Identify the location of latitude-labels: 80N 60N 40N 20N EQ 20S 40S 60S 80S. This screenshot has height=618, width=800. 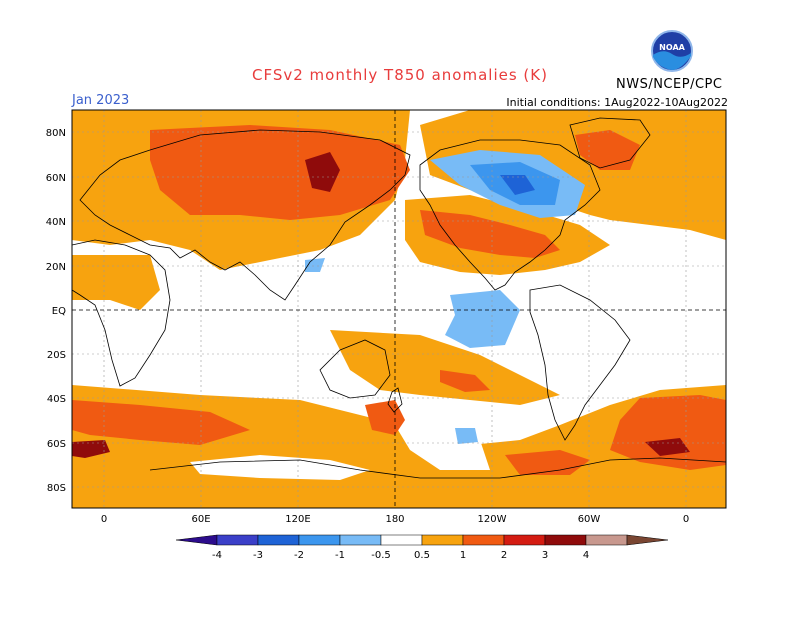
(56, 311).